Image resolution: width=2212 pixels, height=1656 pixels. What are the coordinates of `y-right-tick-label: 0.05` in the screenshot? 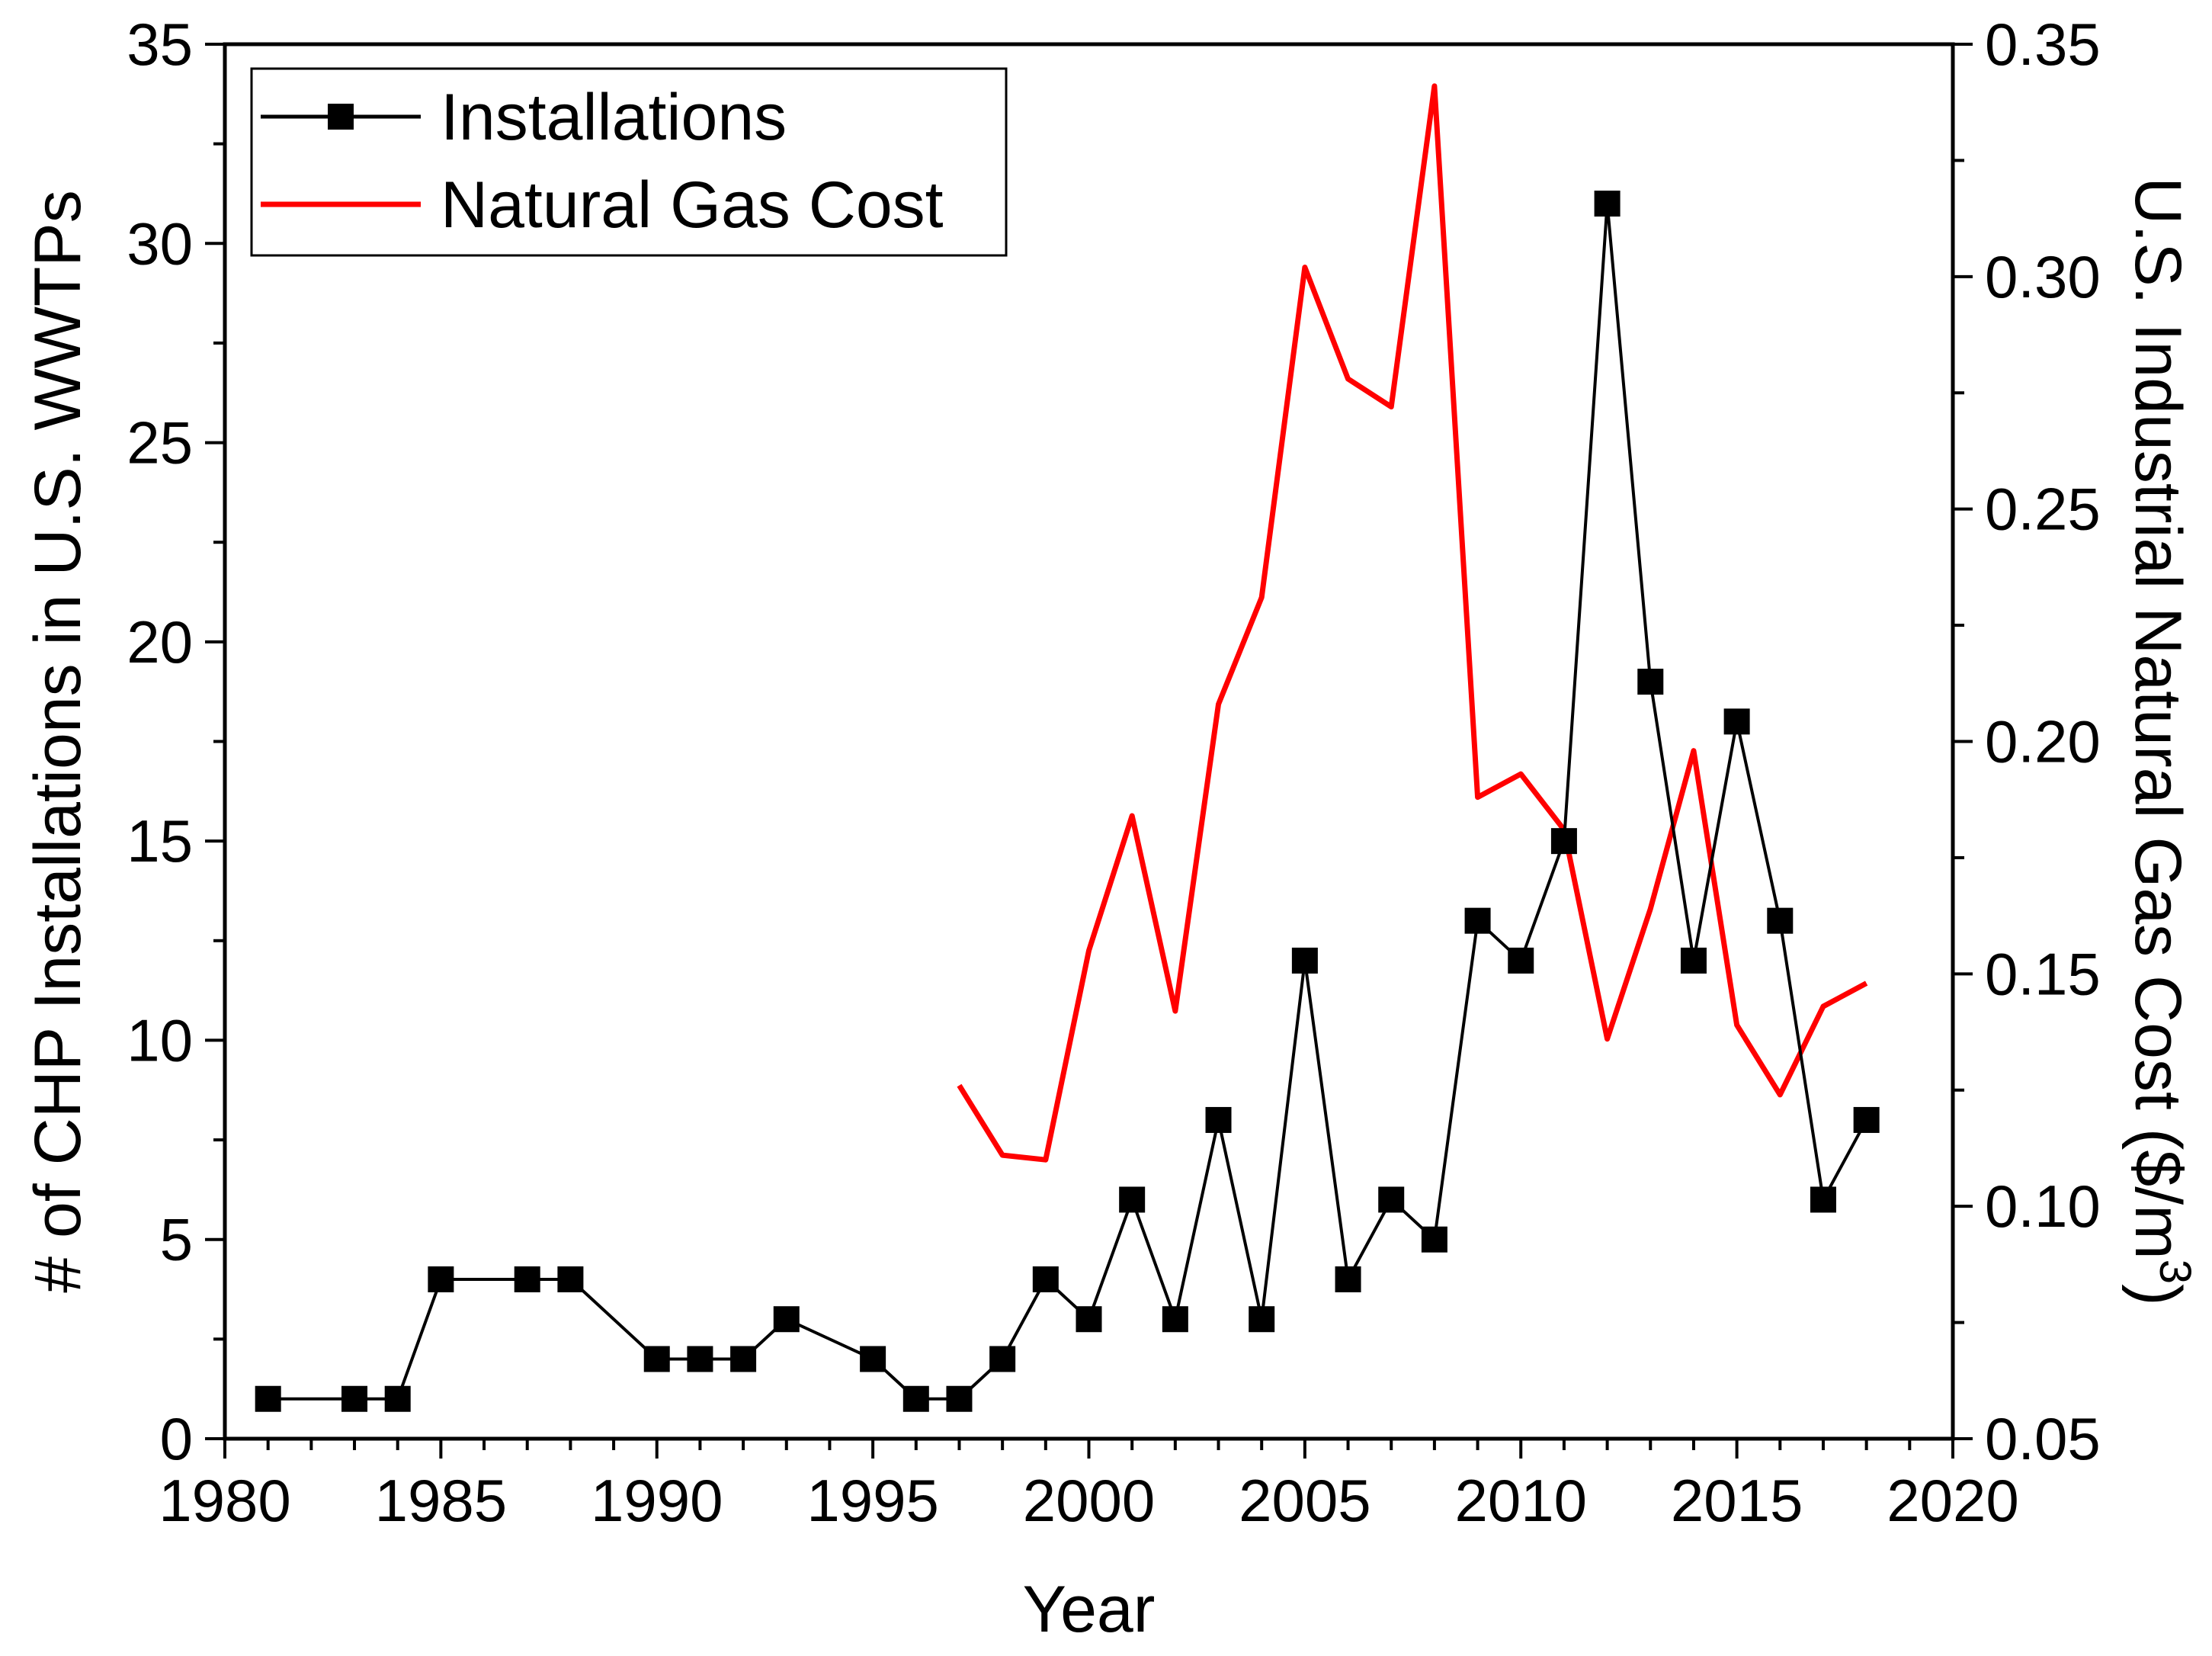 It's located at (2043, 1439).